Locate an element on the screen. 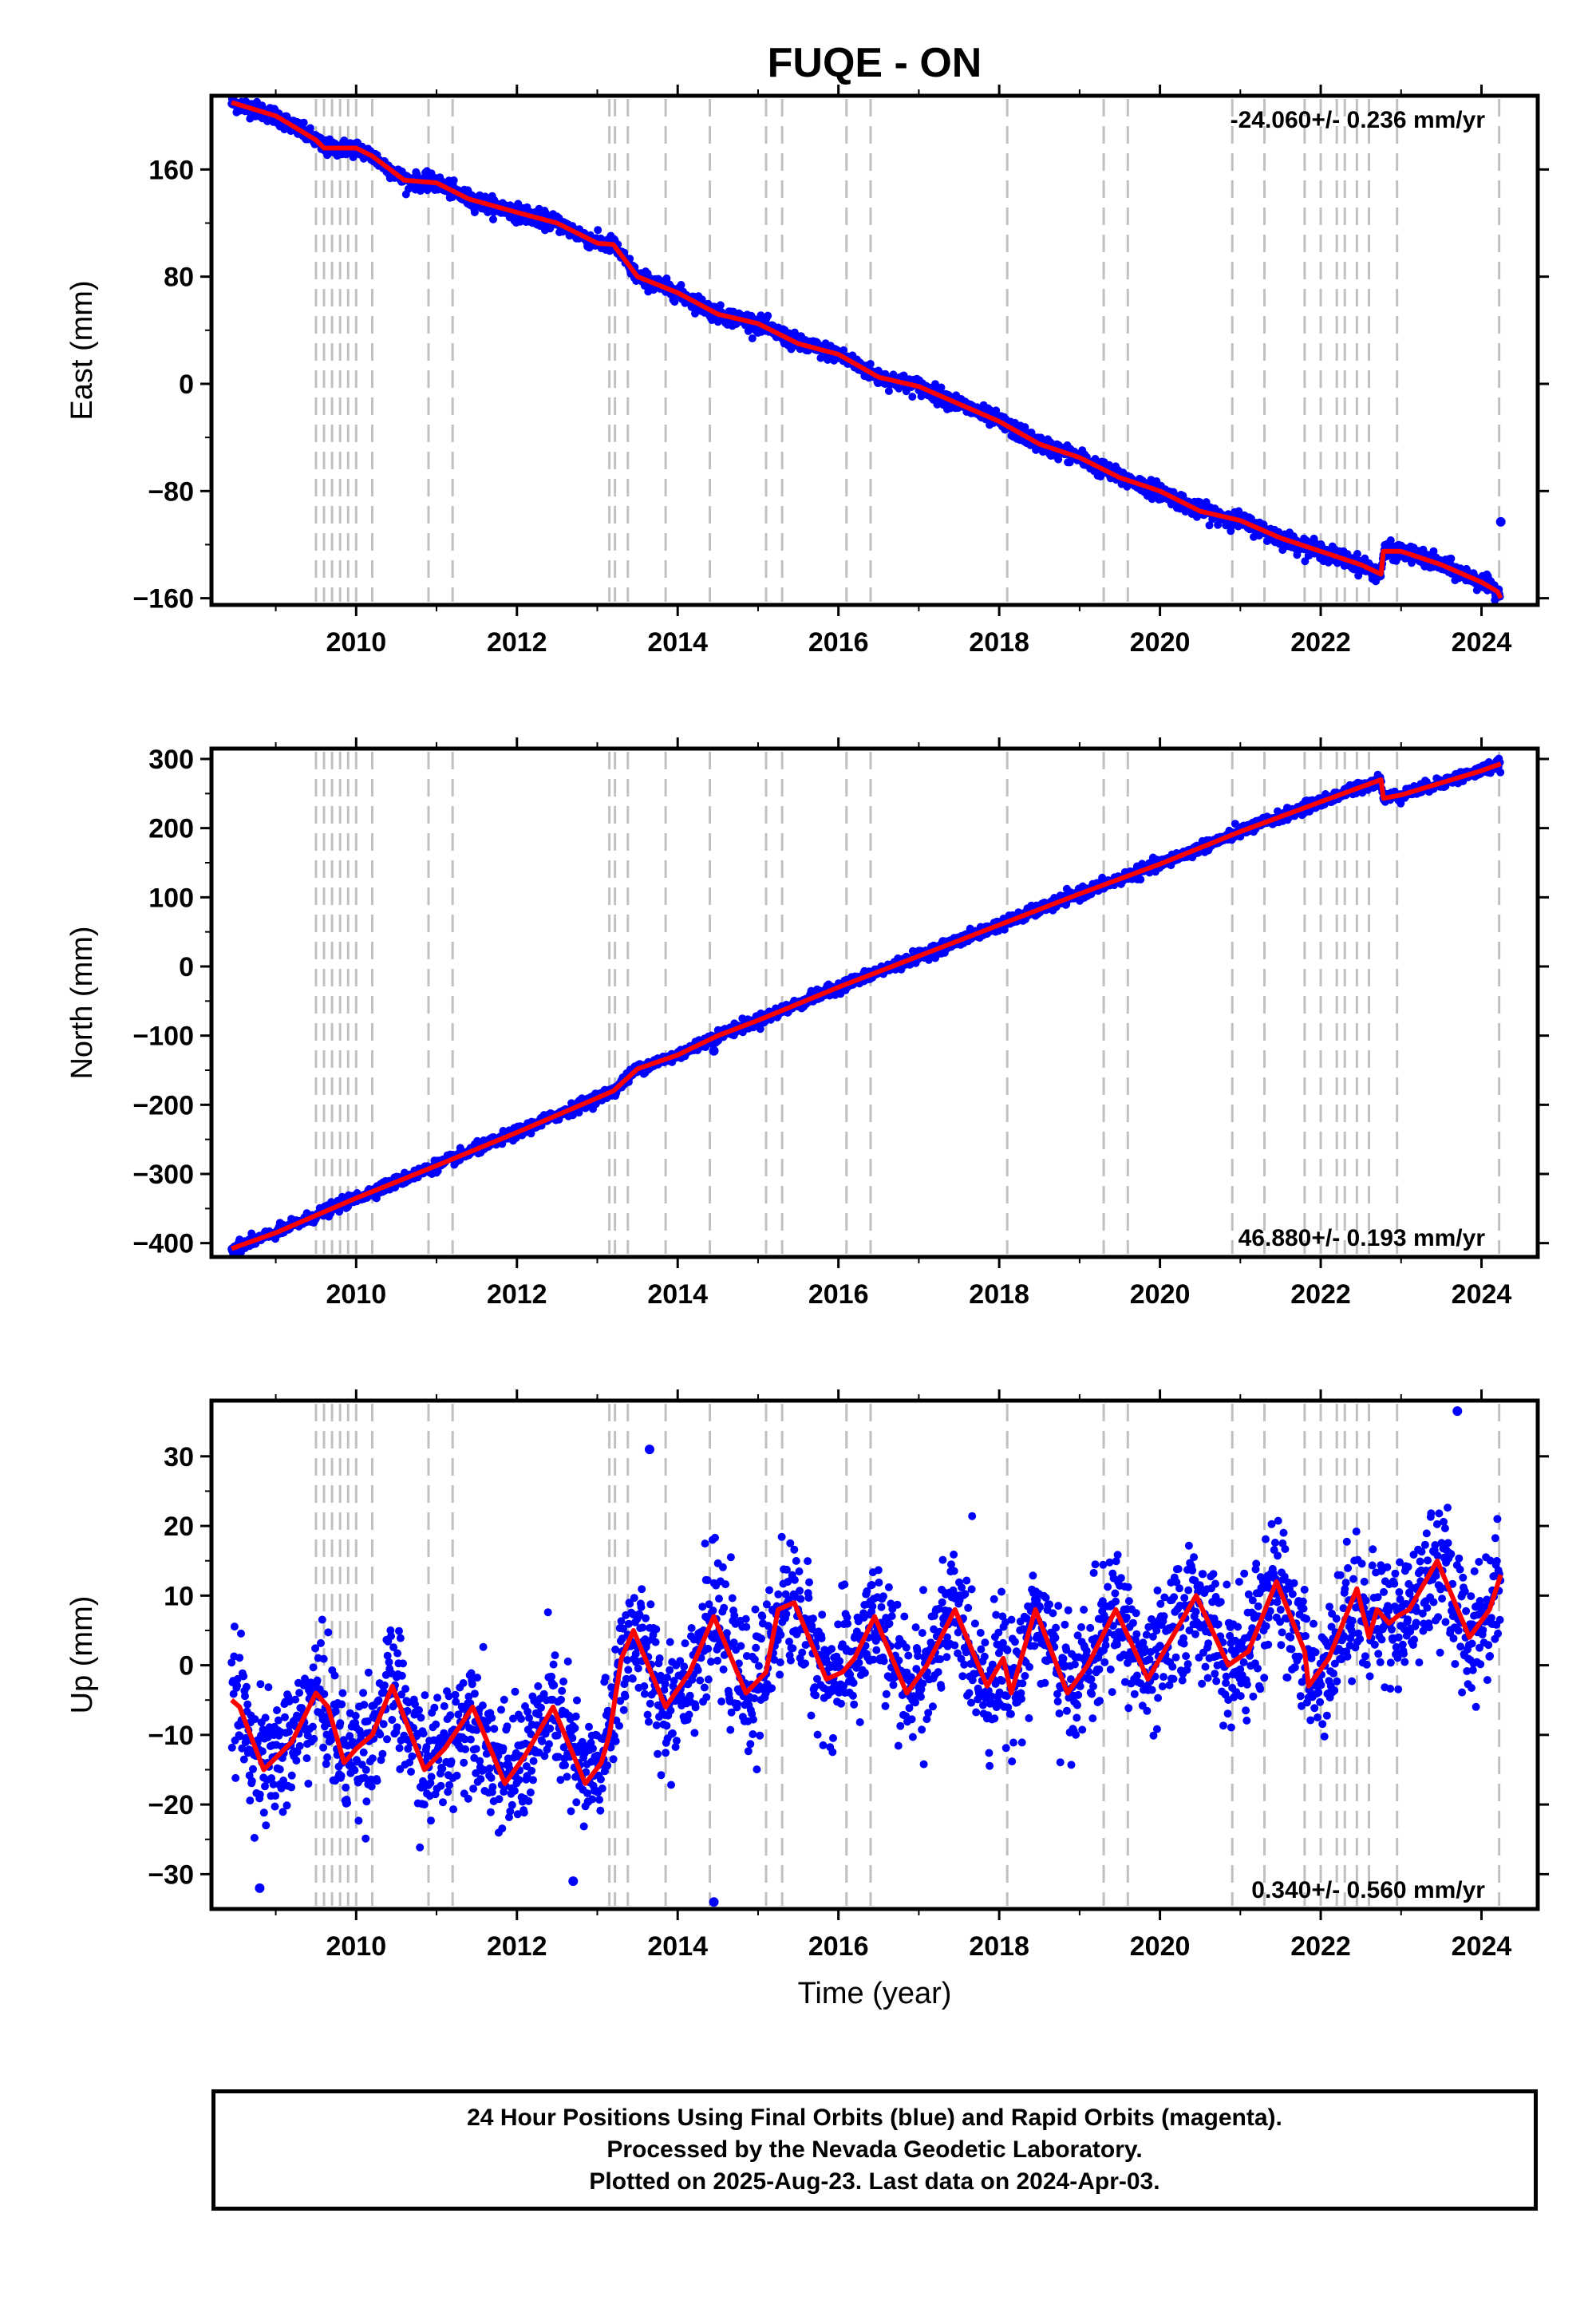 This screenshot has width=1596, height=2316. x-tick-label: 2016 is located at coordinates (838, 642).